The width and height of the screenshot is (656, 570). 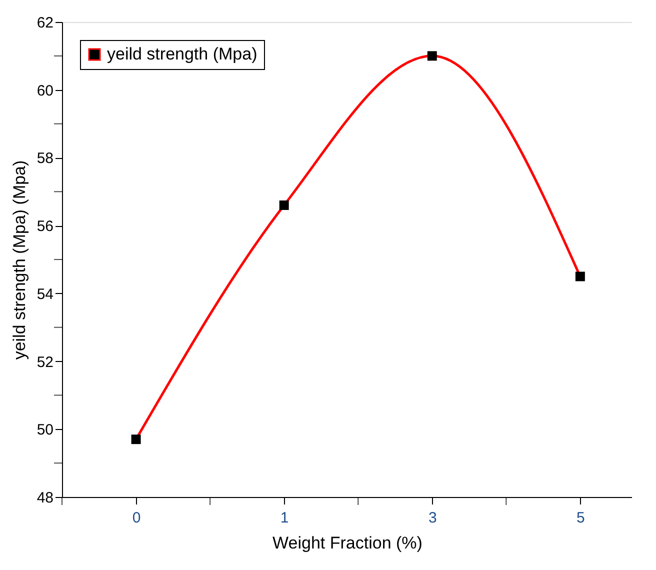 I want to click on y-tick-label: 62, so click(x=45, y=23).